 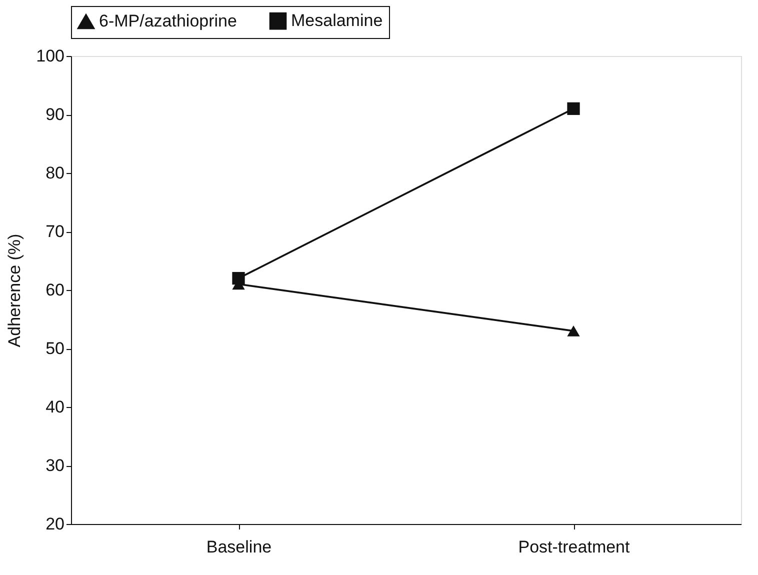 I want to click on point, so click(x=573, y=108).